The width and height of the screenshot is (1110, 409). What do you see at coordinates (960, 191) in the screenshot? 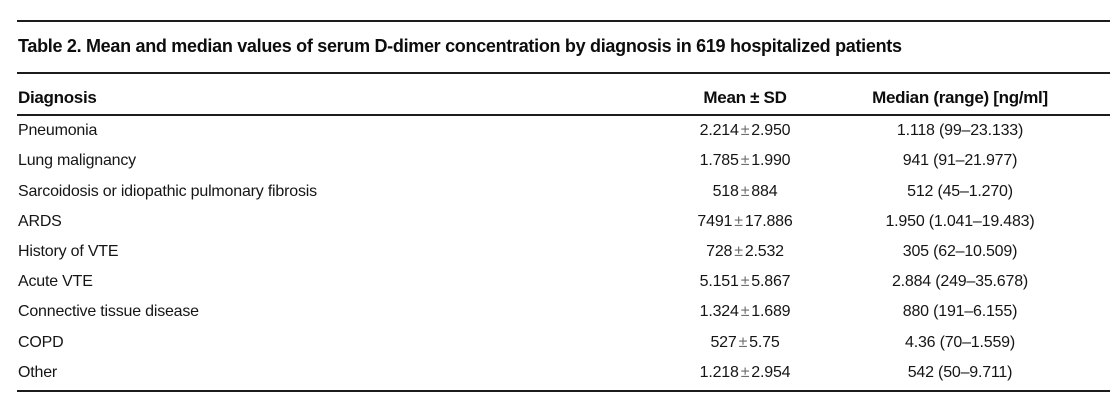
I see `median-range-cell: 512 (45–1.270)` at bounding box center [960, 191].